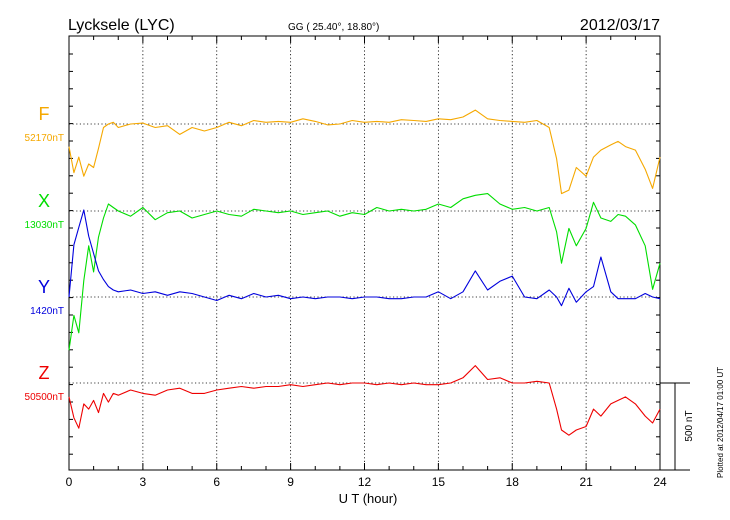 The image size is (730, 520). I want to click on plot-date: 2012/03/17, so click(620, 25).